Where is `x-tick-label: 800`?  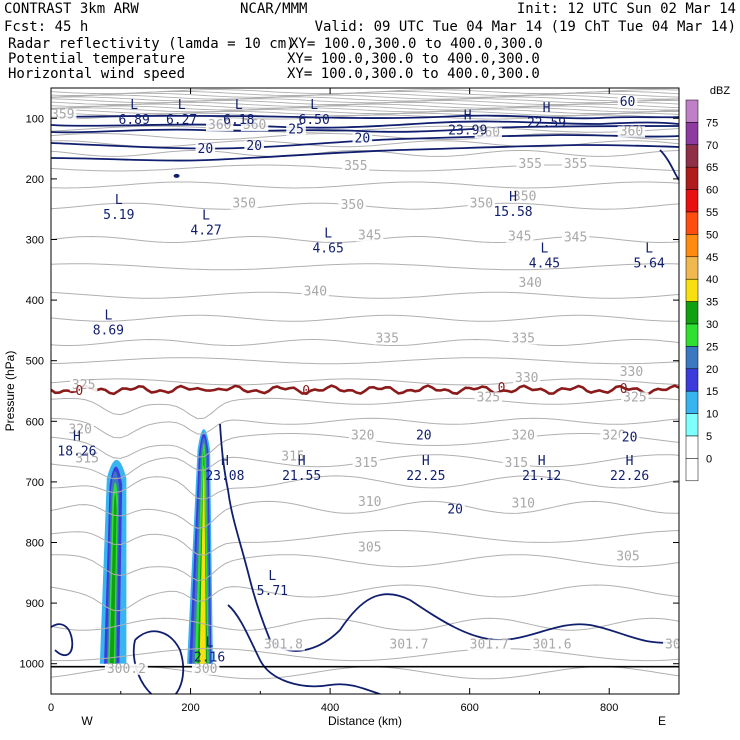
x-tick-label: 800 is located at coordinates (609, 708).